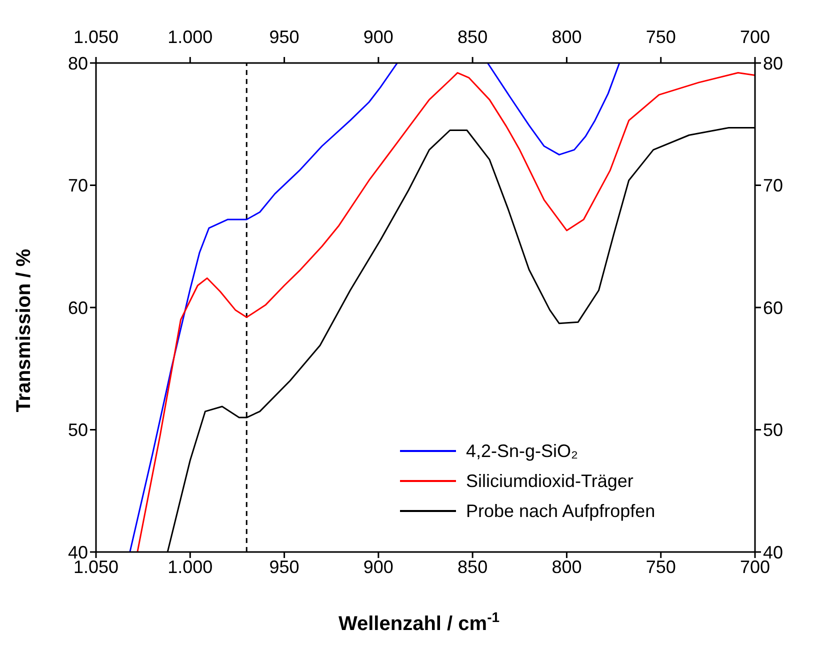 This screenshot has height=647, width=813. What do you see at coordinates (553, 109) in the screenshot?
I see `line-series` at bounding box center [553, 109].